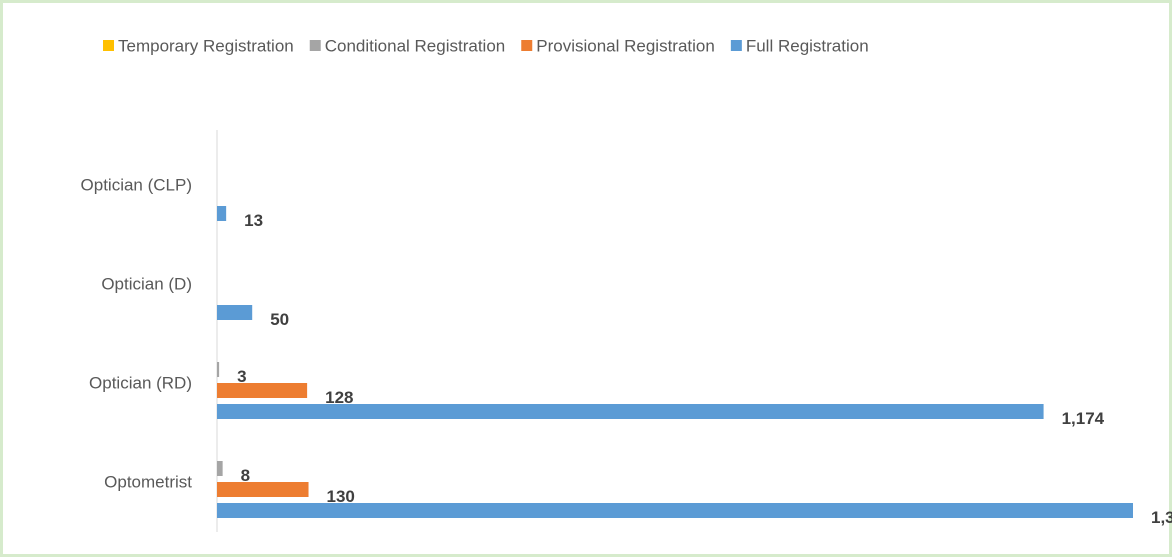 This screenshot has height=557, width=1172. What do you see at coordinates (146, 283) in the screenshot?
I see `y-tick-label: Optician (D)` at bounding box center [146, 283].